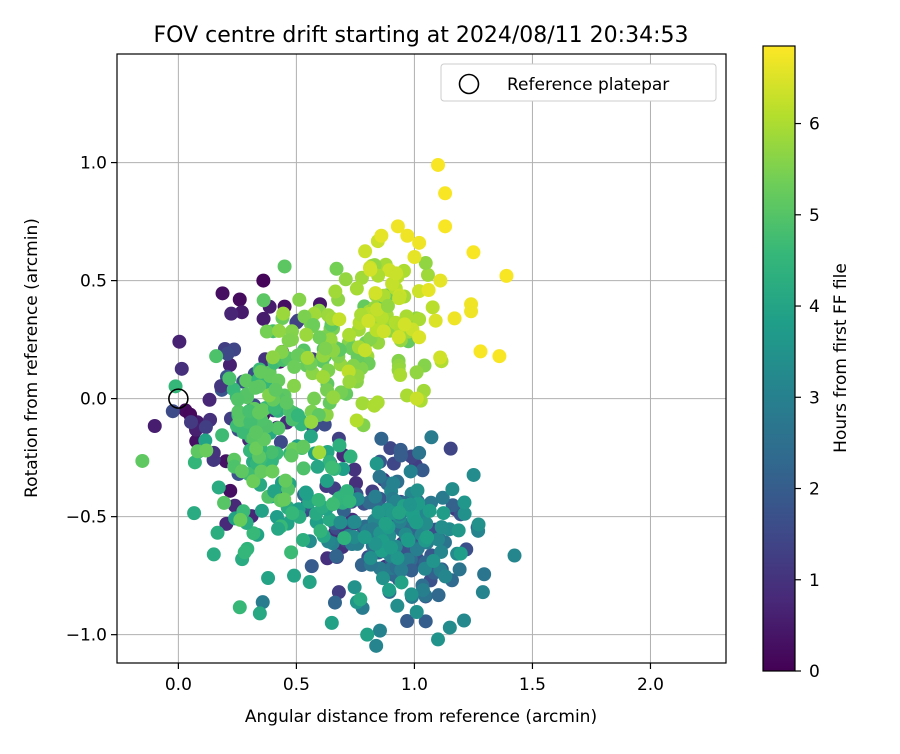  I want to click on y-tick-label: 0.0, so click(93, 400).